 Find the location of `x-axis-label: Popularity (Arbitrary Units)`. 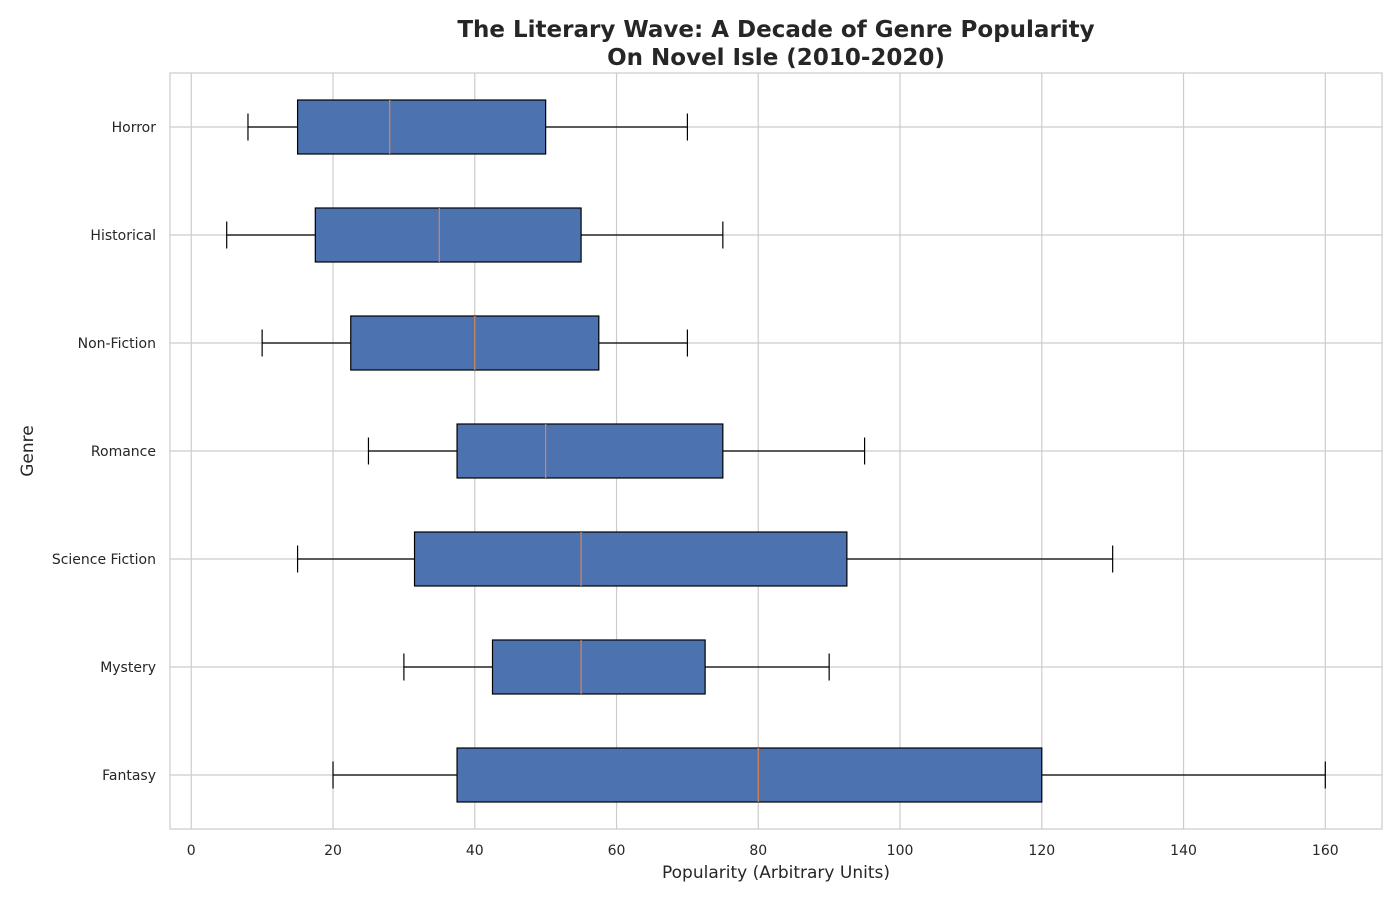

x-axis-label: Popularity (Arbitrary Units) is located at coordinates (776, 873).